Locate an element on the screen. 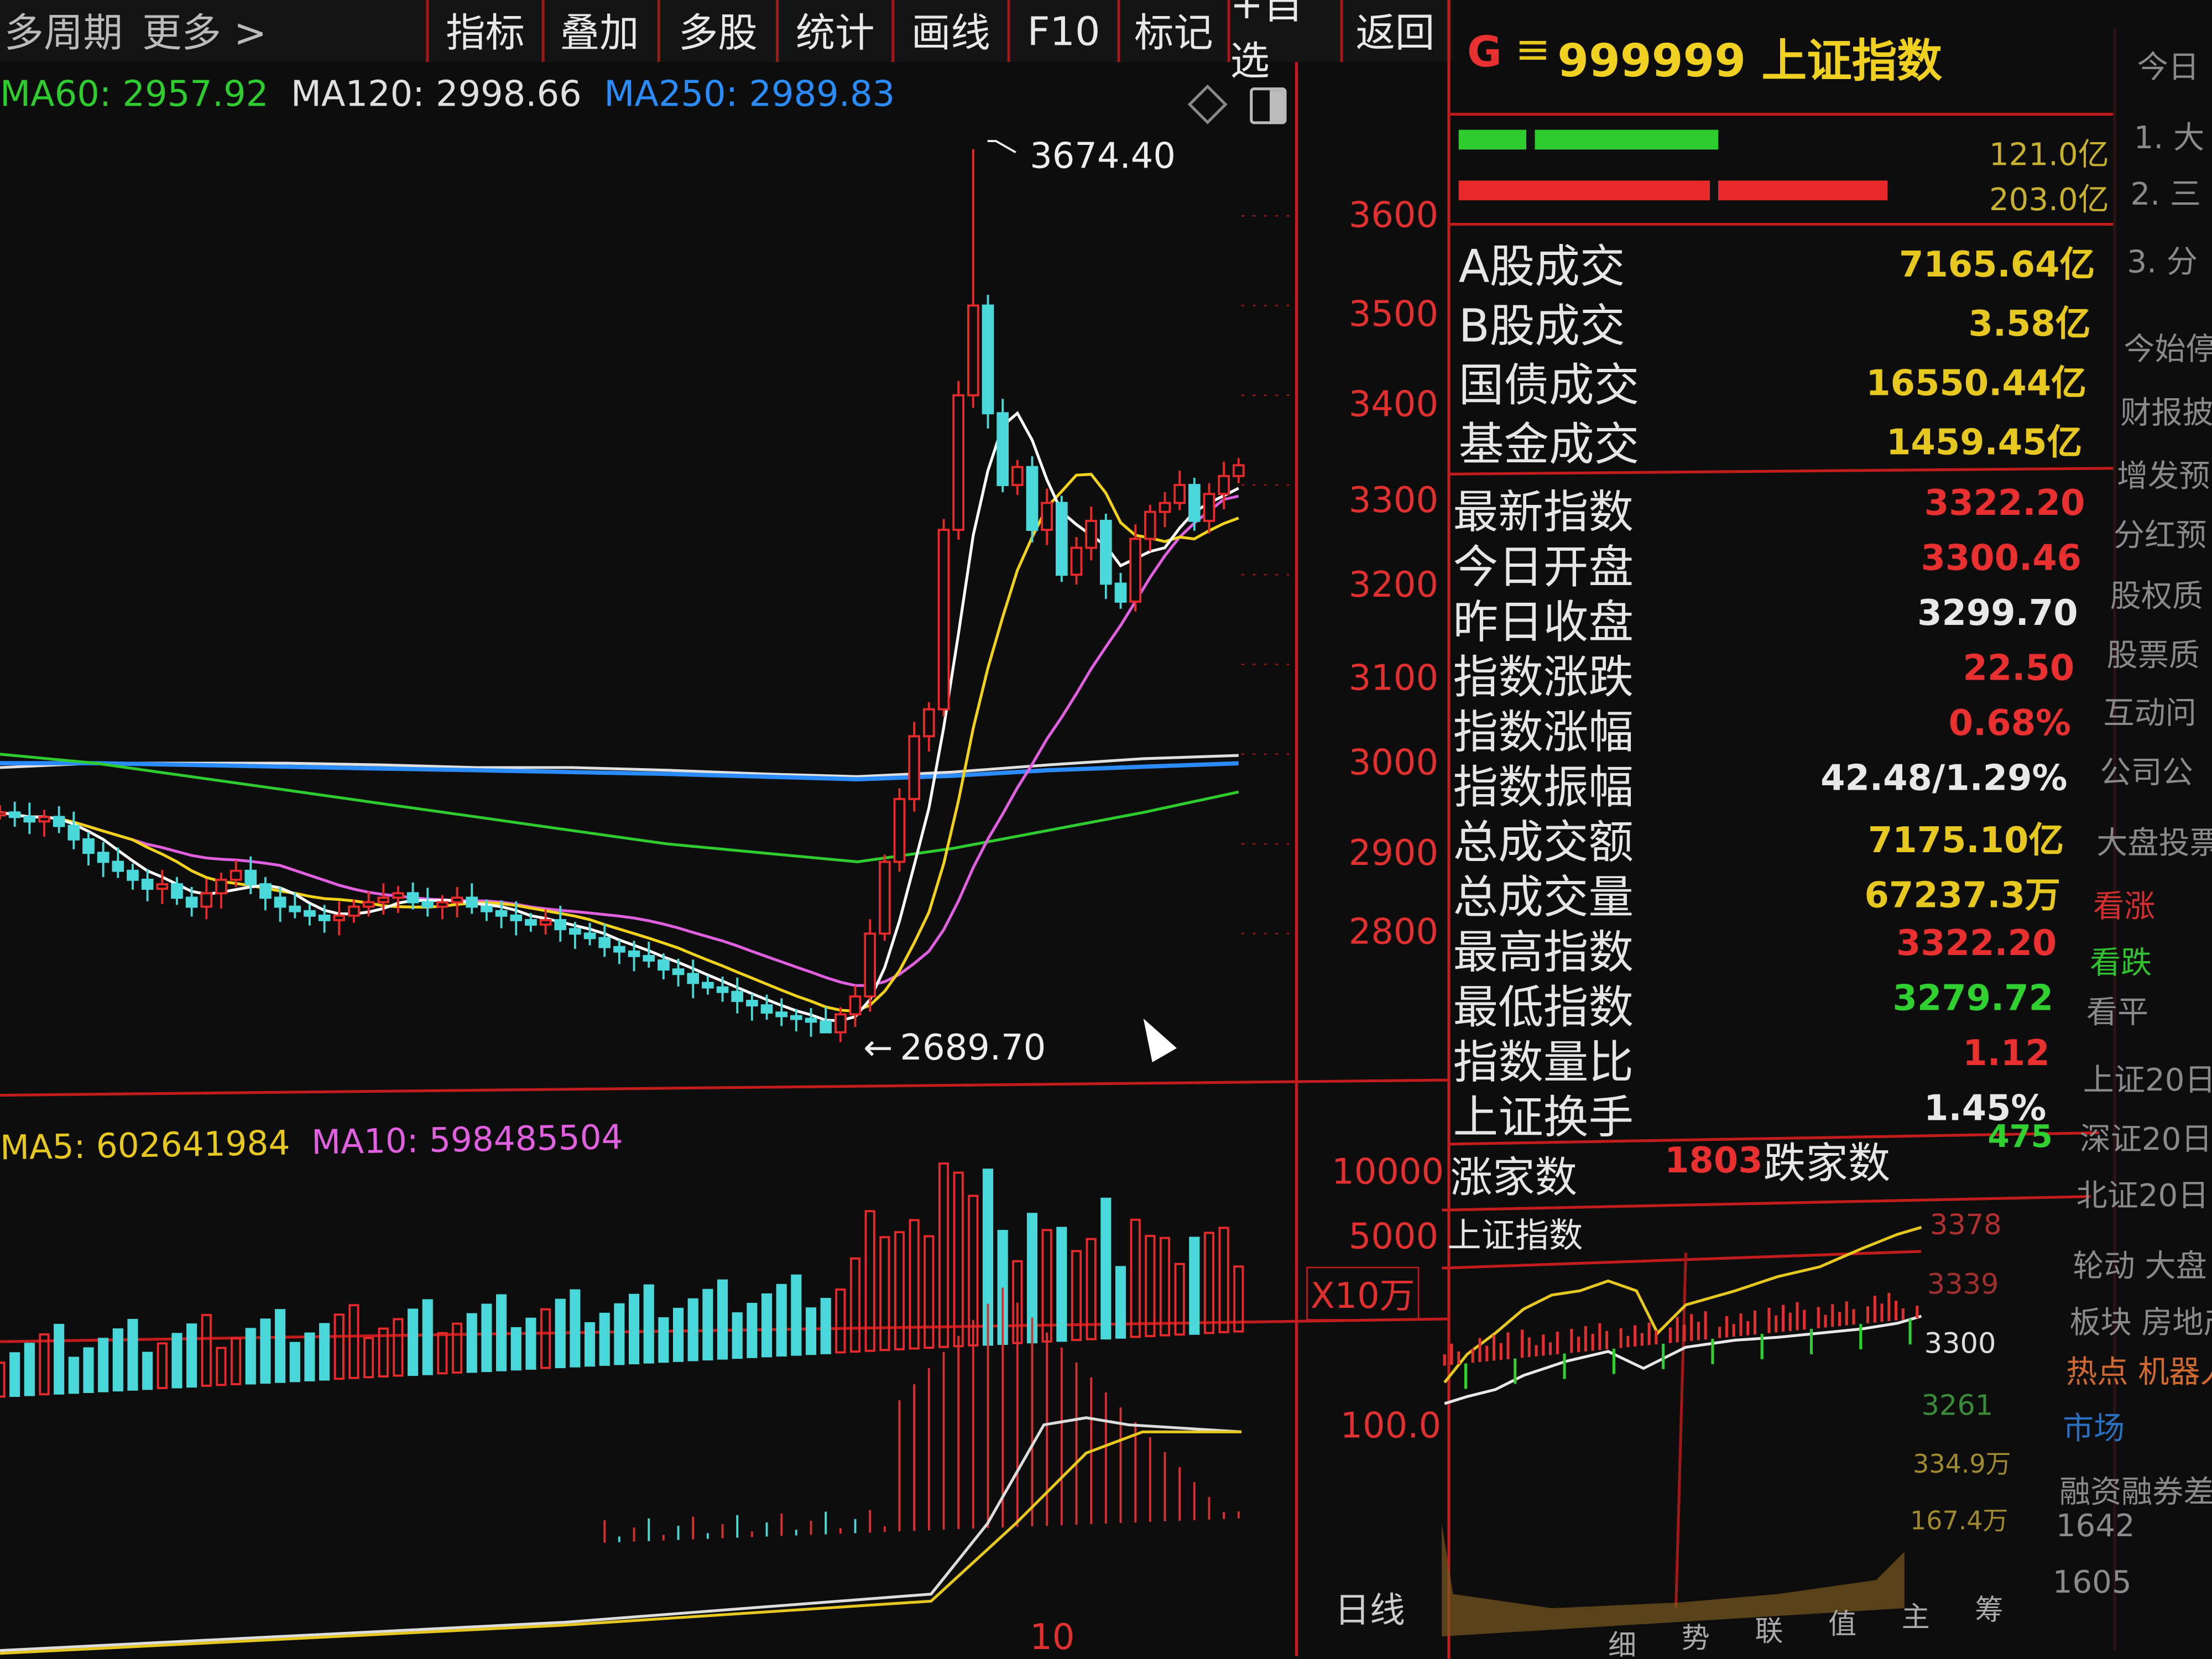  indicator-button: 指标 is located at coordinates (486, 31).